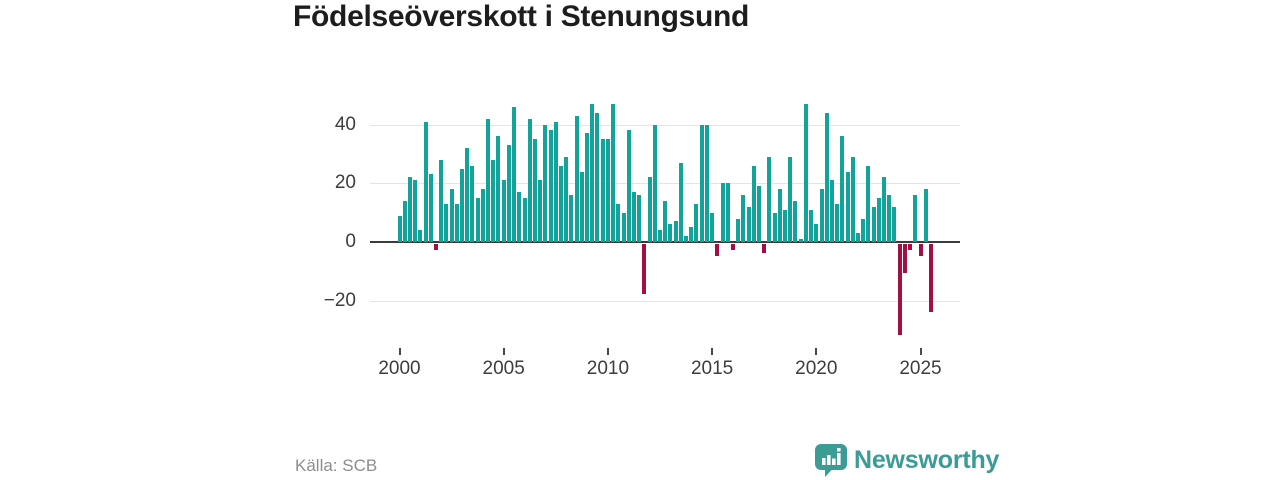  Describe the element at coordinates (345, 183) in the screenshot. I see `y-axis-label: 20` at that location.